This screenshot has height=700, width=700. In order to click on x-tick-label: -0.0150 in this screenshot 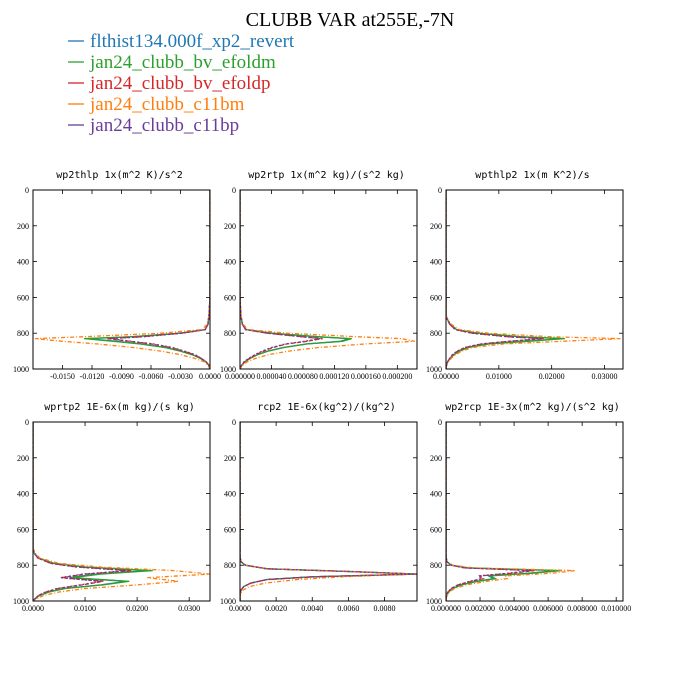, I will do `click(62, 376)`.